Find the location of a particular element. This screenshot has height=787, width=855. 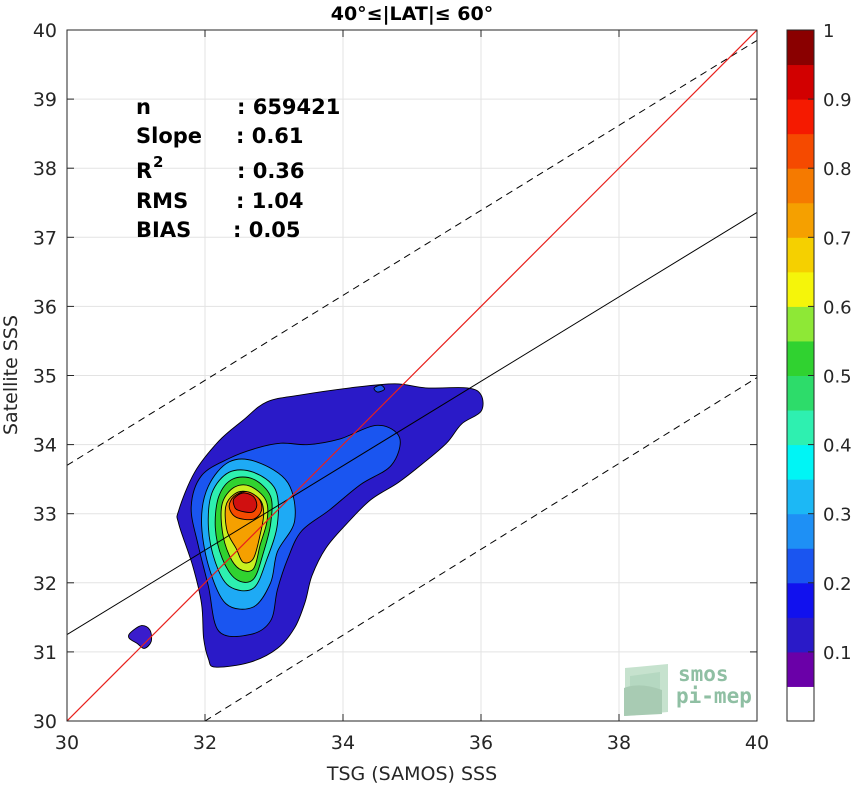

colorbar-label: 0.6 is located at coordinates (837, 307).